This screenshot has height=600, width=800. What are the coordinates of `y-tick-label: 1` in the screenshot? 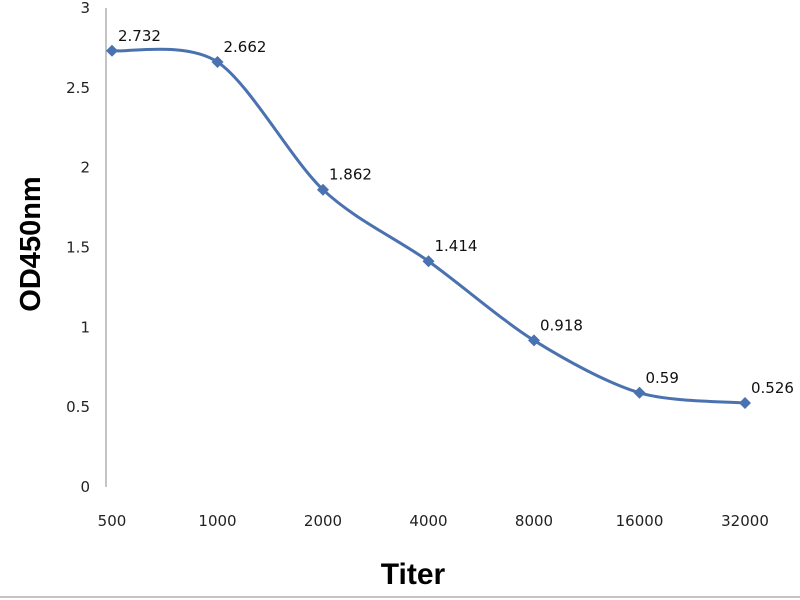 It's located at (85, 327).